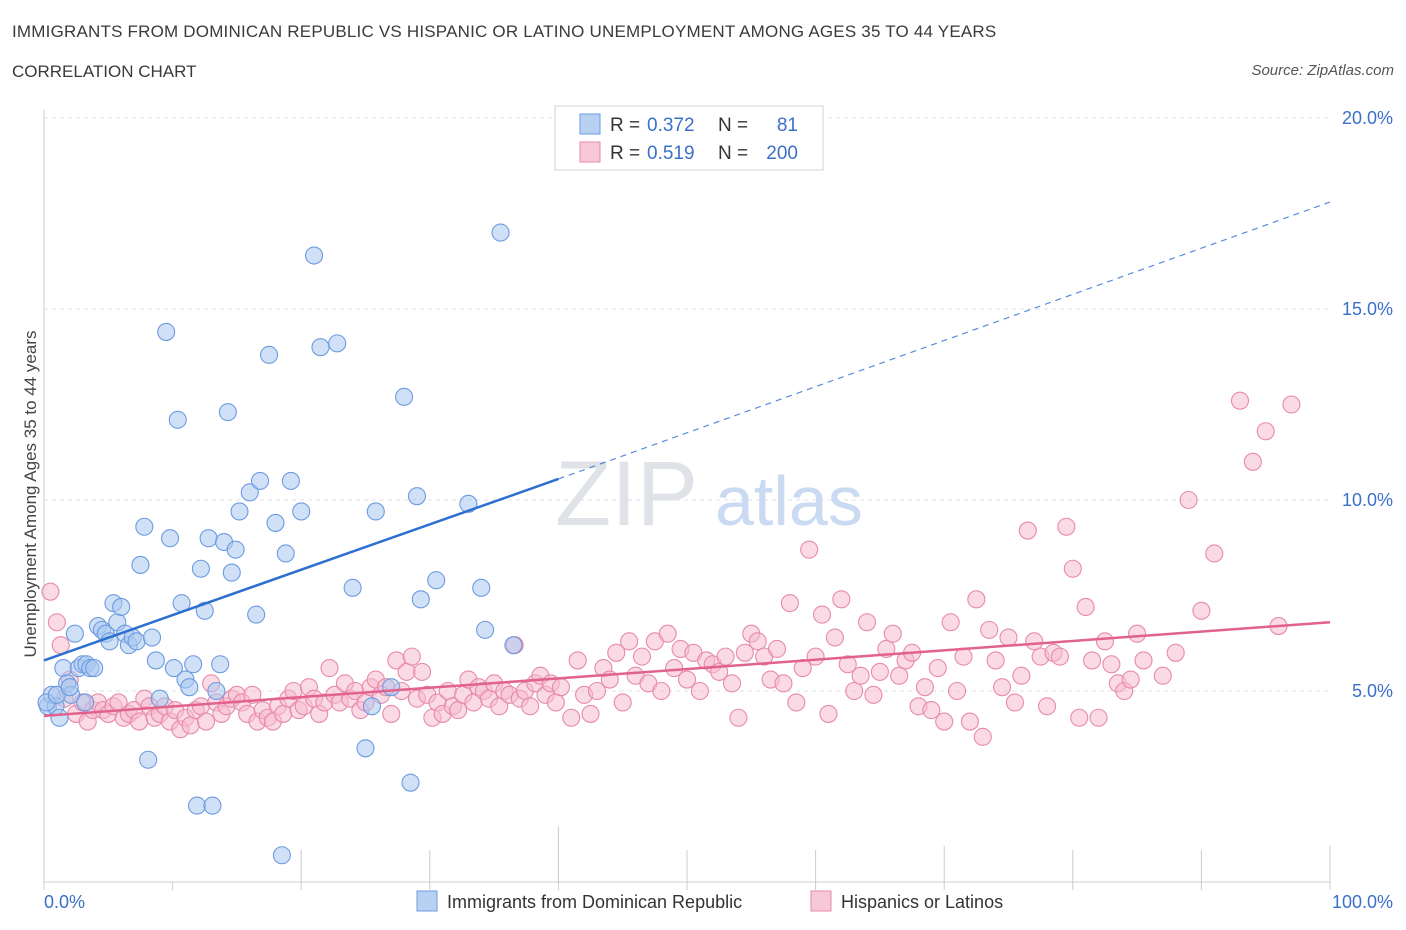 The image size is (1406, 930). What do you see at coordinates (1367, 500) in the screenshot?
I see `y-tick-label: 10.0%` at bounding box center [1367, 500].